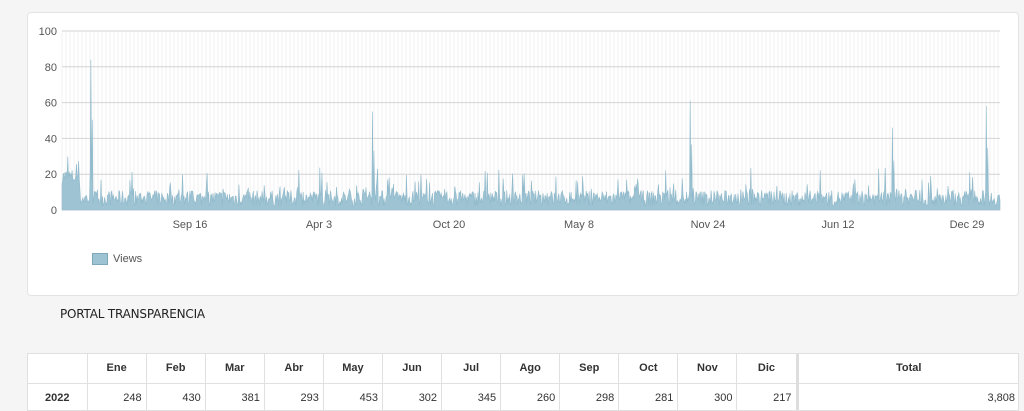 This screenshot has width=1024, height=411. I want to click on header-month: Abr, so click(294, 369).